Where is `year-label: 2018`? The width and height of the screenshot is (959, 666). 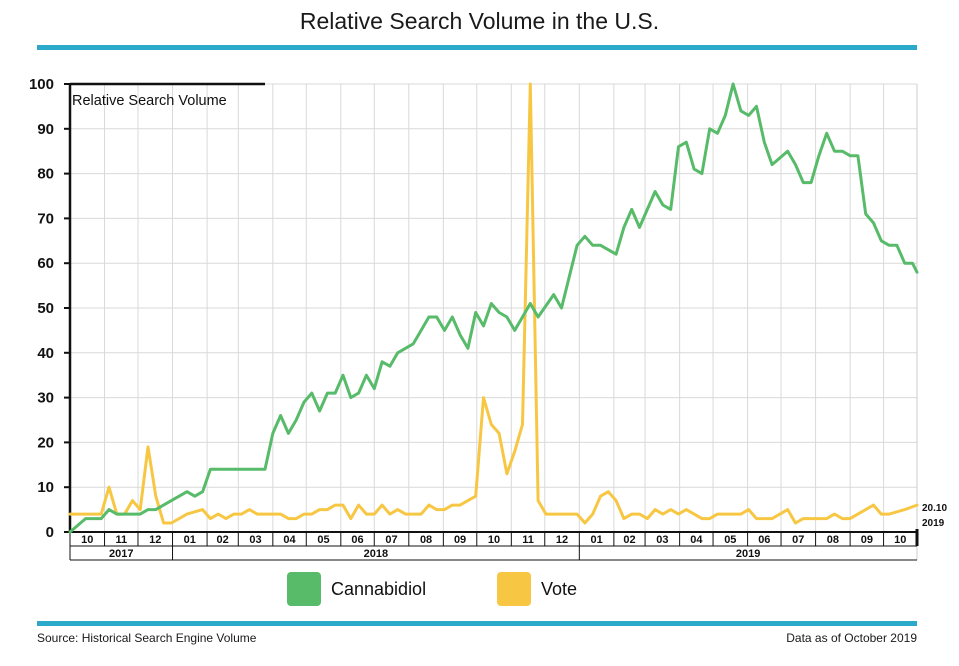
year-label: 2018 is located at coordinates (376, 554).